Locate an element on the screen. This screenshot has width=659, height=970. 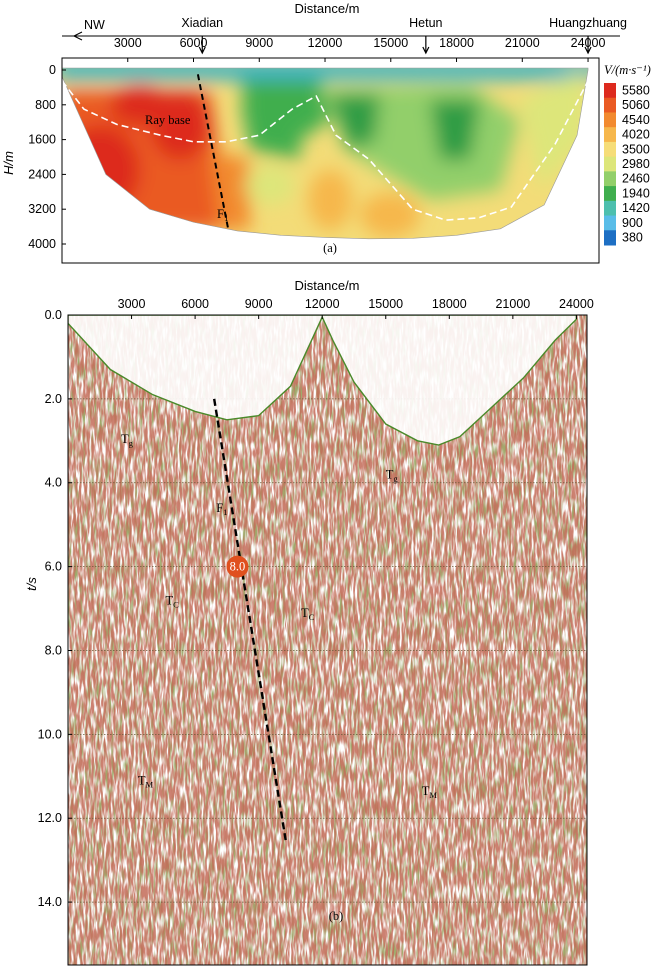
panel-a-x-tick-label: 18000 is located at coordinates (456, 43).